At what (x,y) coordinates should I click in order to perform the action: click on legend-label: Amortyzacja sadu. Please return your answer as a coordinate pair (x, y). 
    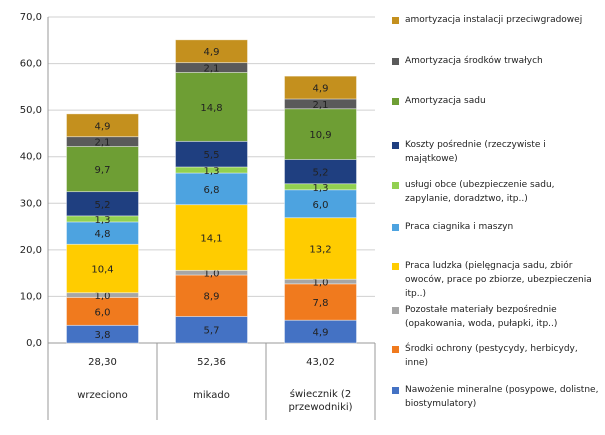
    Looking at the image, I should click on (445, 101).